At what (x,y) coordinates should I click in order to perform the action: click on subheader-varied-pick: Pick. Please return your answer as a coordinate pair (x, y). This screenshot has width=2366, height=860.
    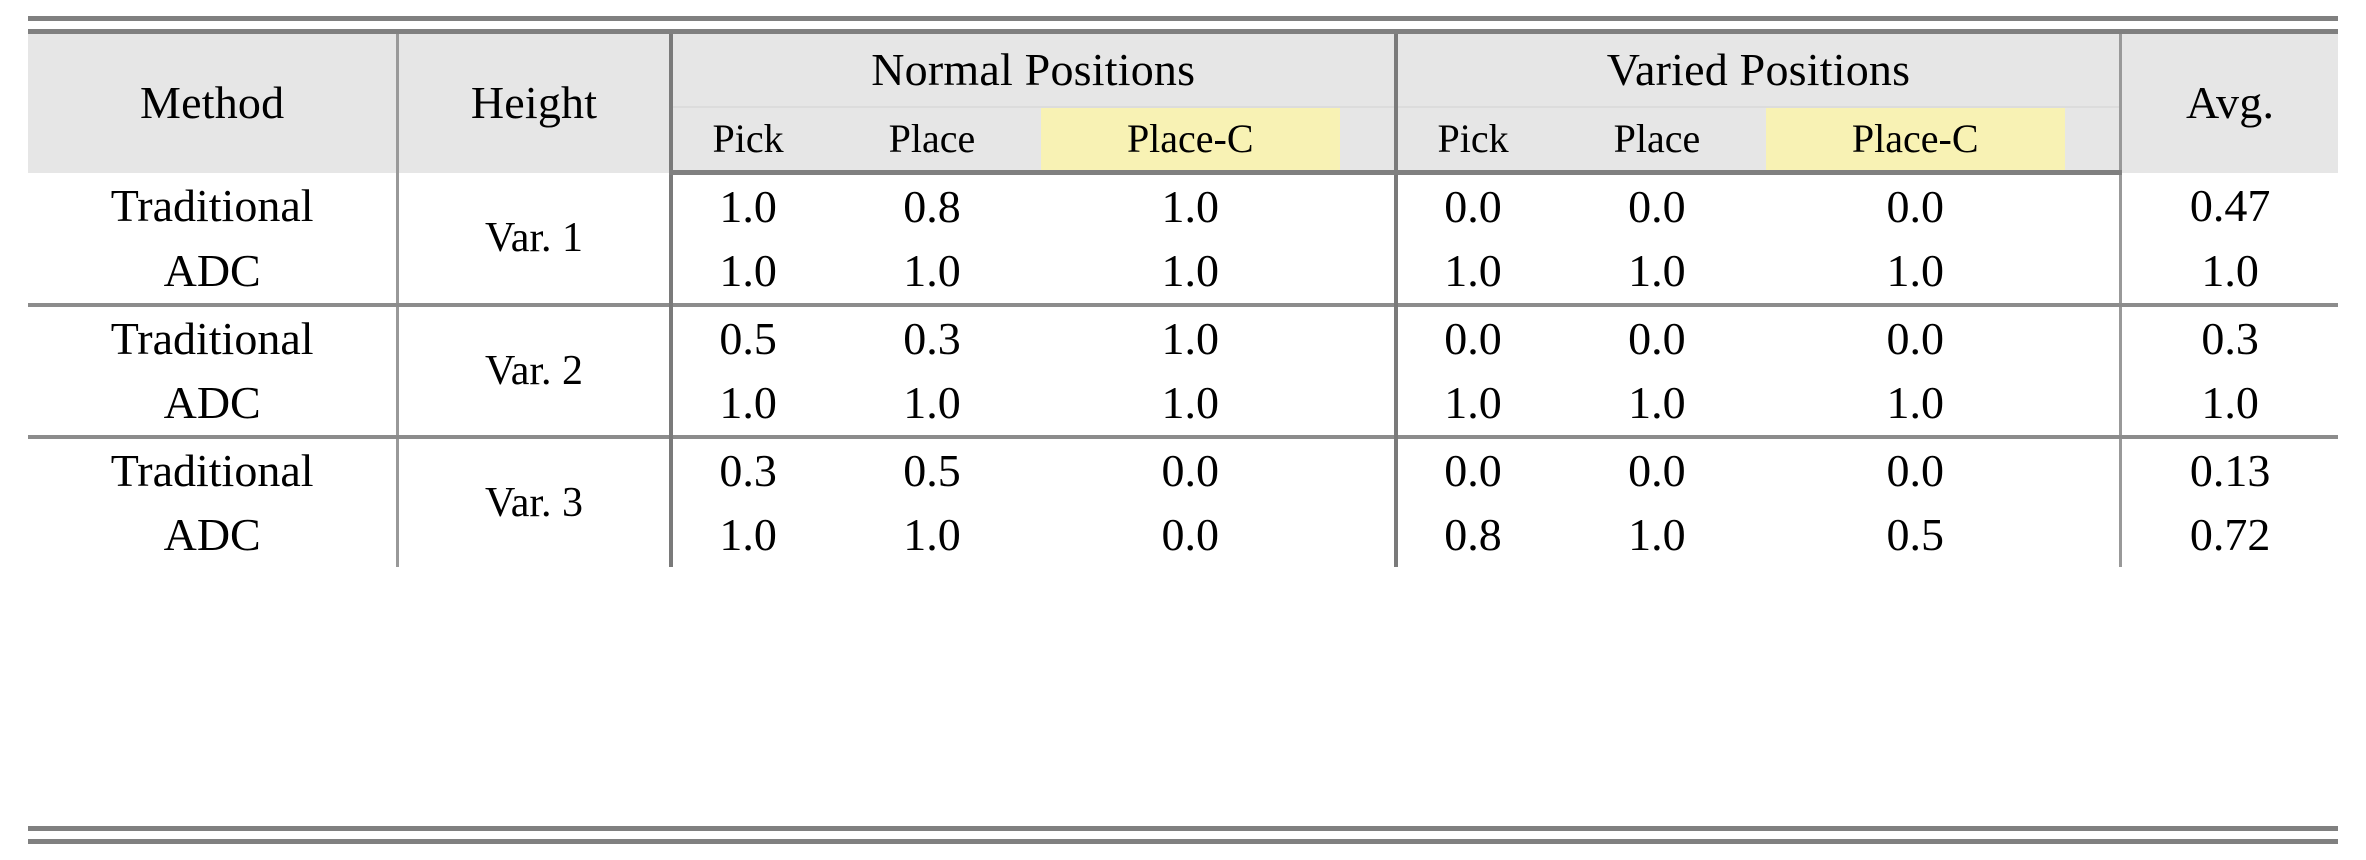
    Looking at the image, I should click on (1471, 141).